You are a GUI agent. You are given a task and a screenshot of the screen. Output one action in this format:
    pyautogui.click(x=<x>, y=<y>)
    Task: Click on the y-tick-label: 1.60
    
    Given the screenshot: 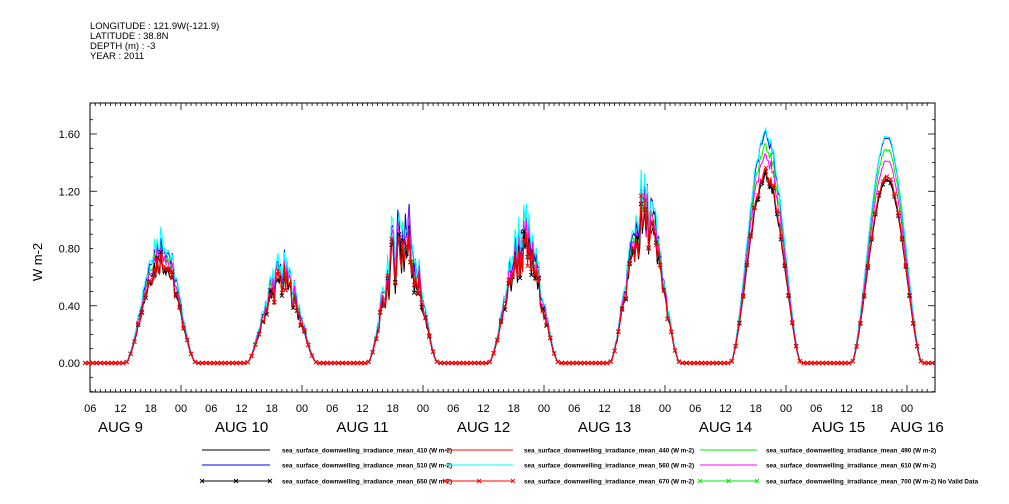 What is the action you would take?
    pyautogui.click(x=69, y=135)
    